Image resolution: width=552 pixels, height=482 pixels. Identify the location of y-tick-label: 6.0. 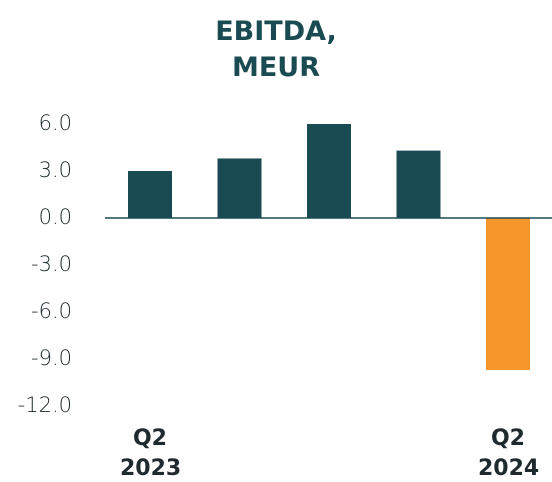
(55, 123).